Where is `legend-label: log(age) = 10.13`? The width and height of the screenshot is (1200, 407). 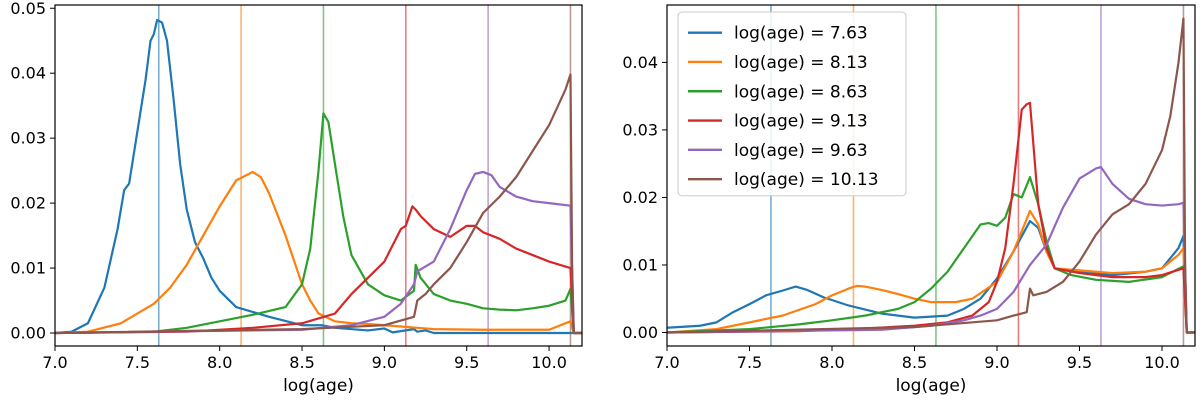 legend-label: log(age) = 10.13 is located at coordinates (806, 180).